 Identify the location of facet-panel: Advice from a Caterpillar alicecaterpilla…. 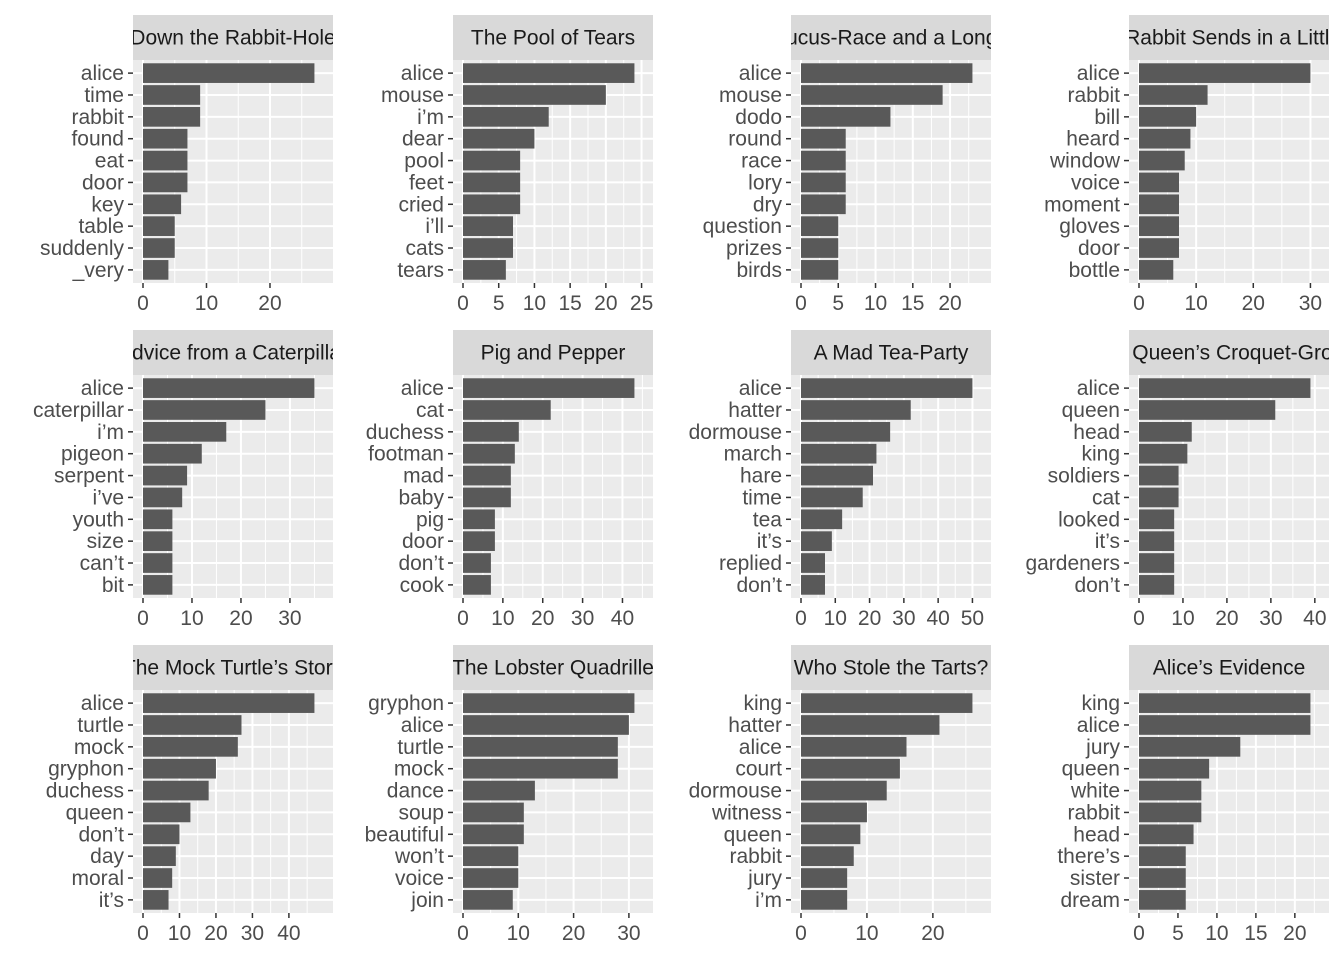
(183, 480).